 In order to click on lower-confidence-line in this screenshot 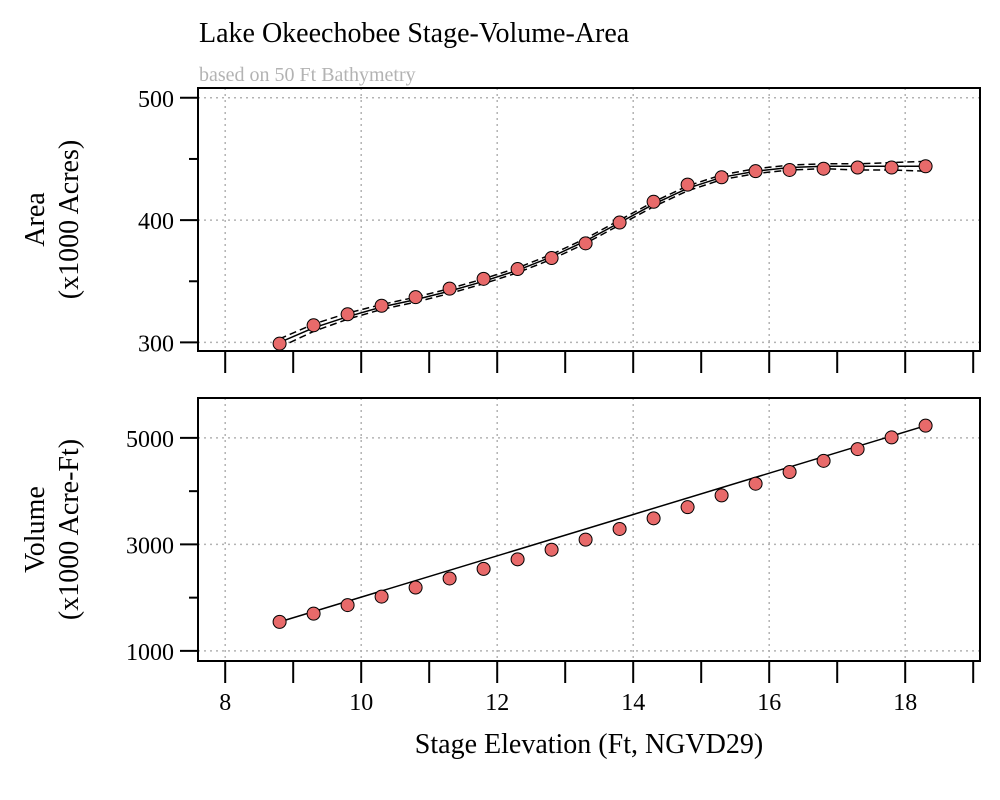, I will do `click(602, 257)`.